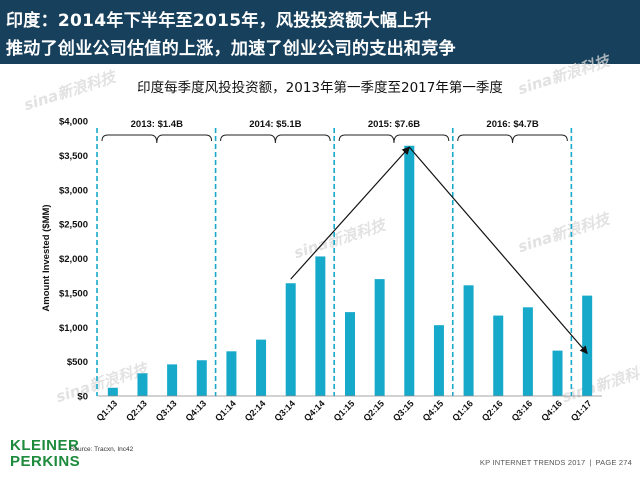 This screenshot has height=482, width=640. I want to click on slide-title: 印度：2014年下半年至2015年，风投投资额大幅上升, so click(219, 21).